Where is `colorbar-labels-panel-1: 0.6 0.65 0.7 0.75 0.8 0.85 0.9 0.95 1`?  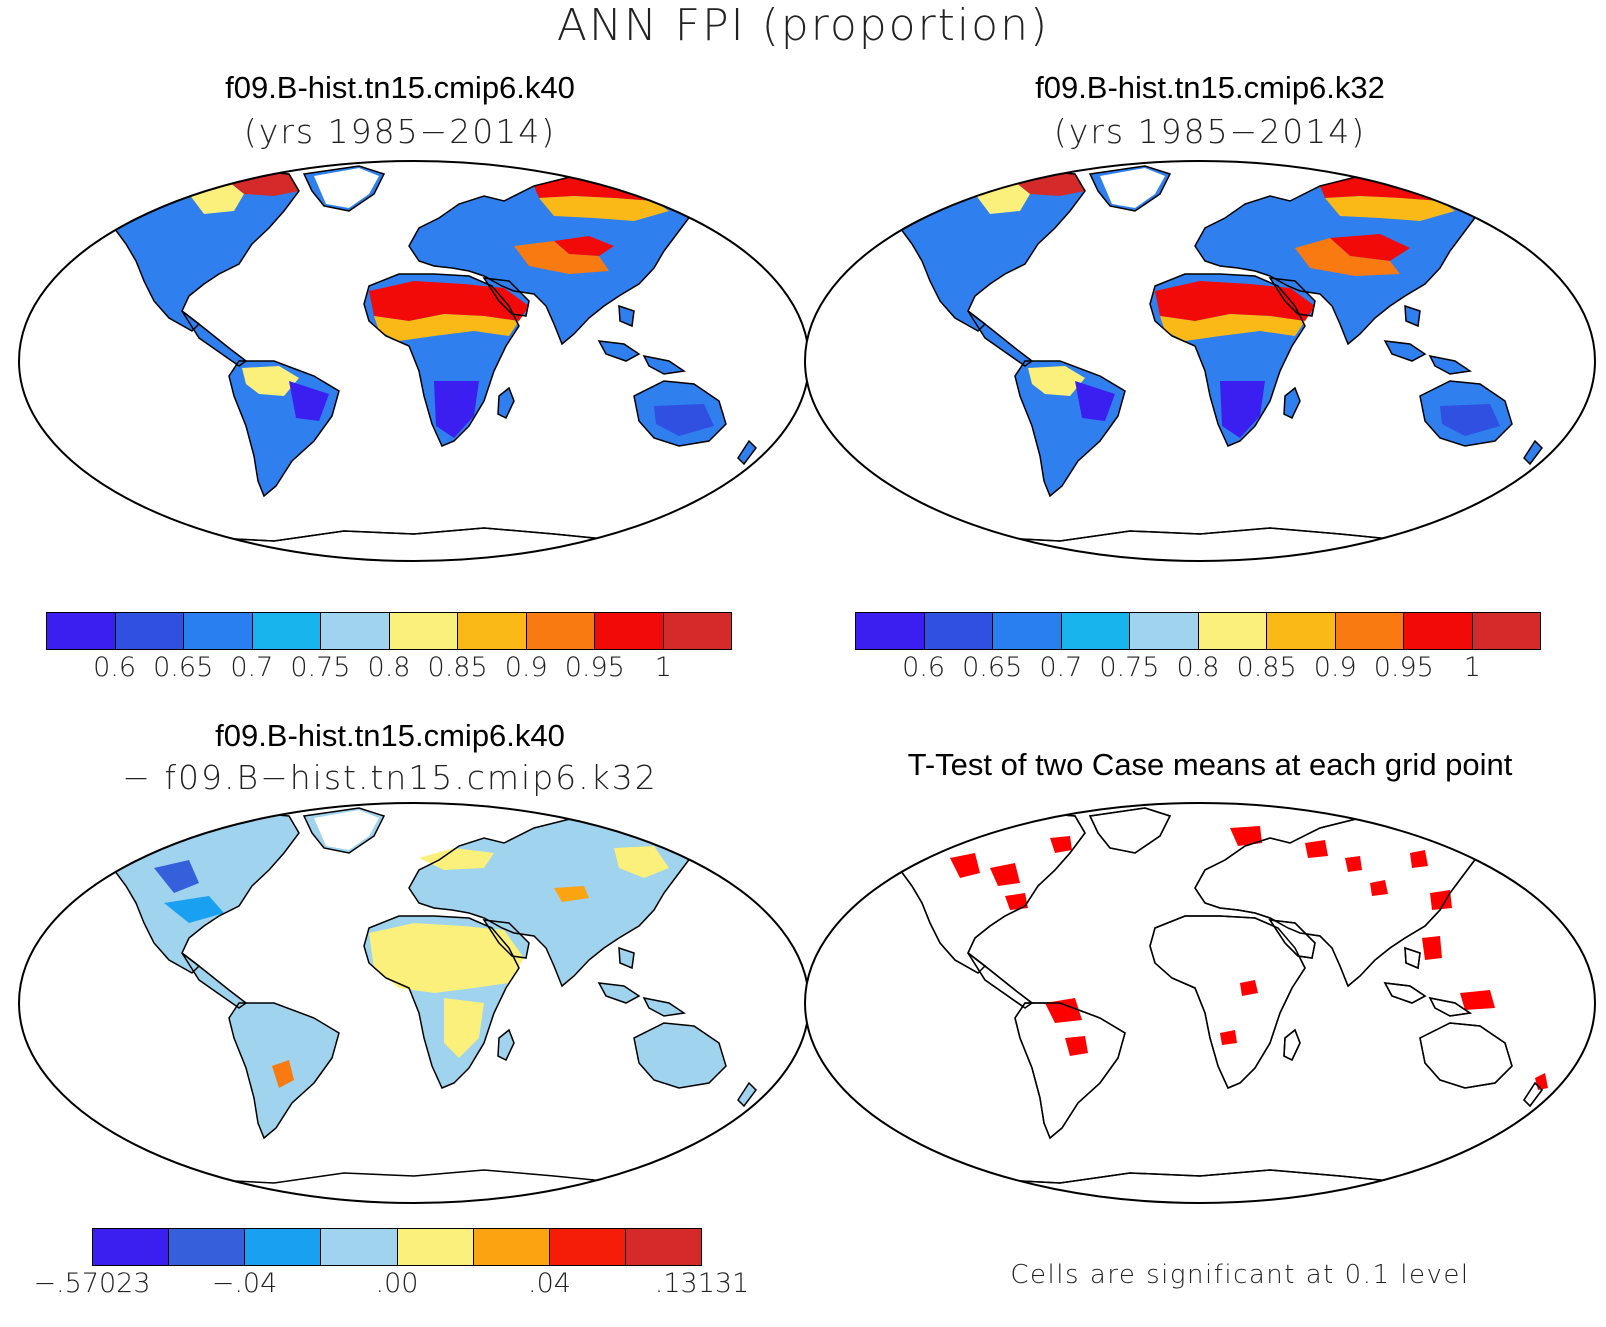
colorbar-labels-panel-1: 0.6 0.65 0.7 0.75 0.8 0.85 0.9 0.95 1 is located at coordinates (389, 670).